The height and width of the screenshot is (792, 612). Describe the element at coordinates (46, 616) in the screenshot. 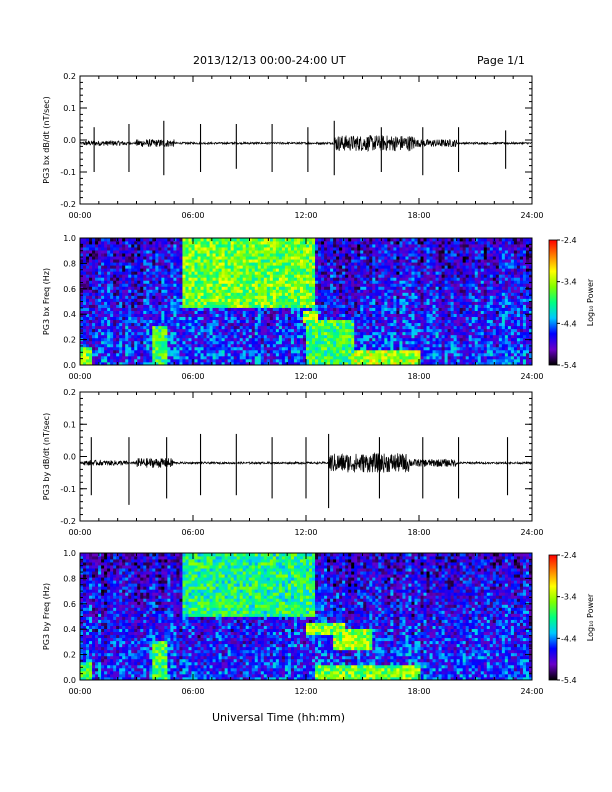

I see `y-axis-label: PG3 by Freq (Hz)` at that location.